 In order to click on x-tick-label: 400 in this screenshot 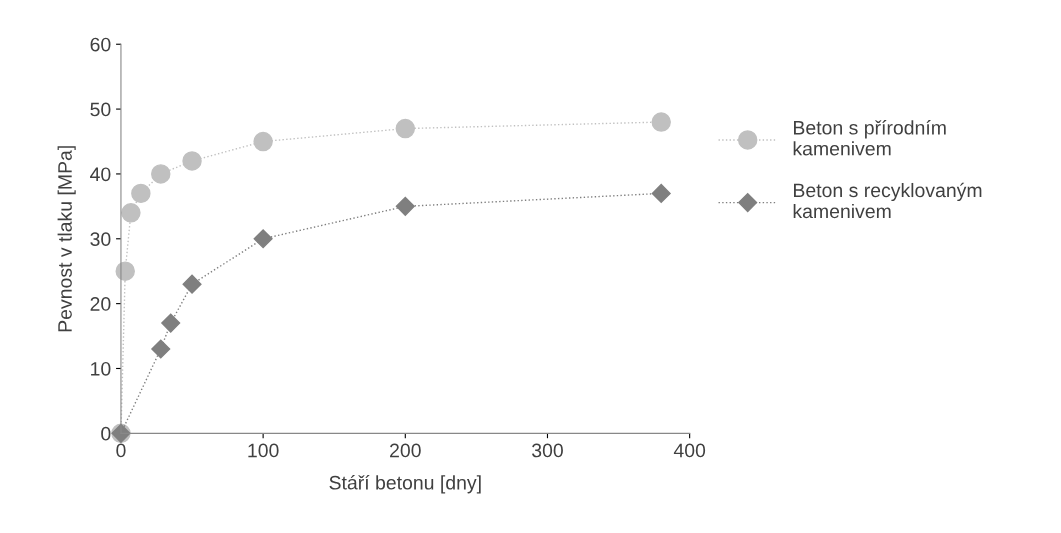, I will do `click(689, 450)`.